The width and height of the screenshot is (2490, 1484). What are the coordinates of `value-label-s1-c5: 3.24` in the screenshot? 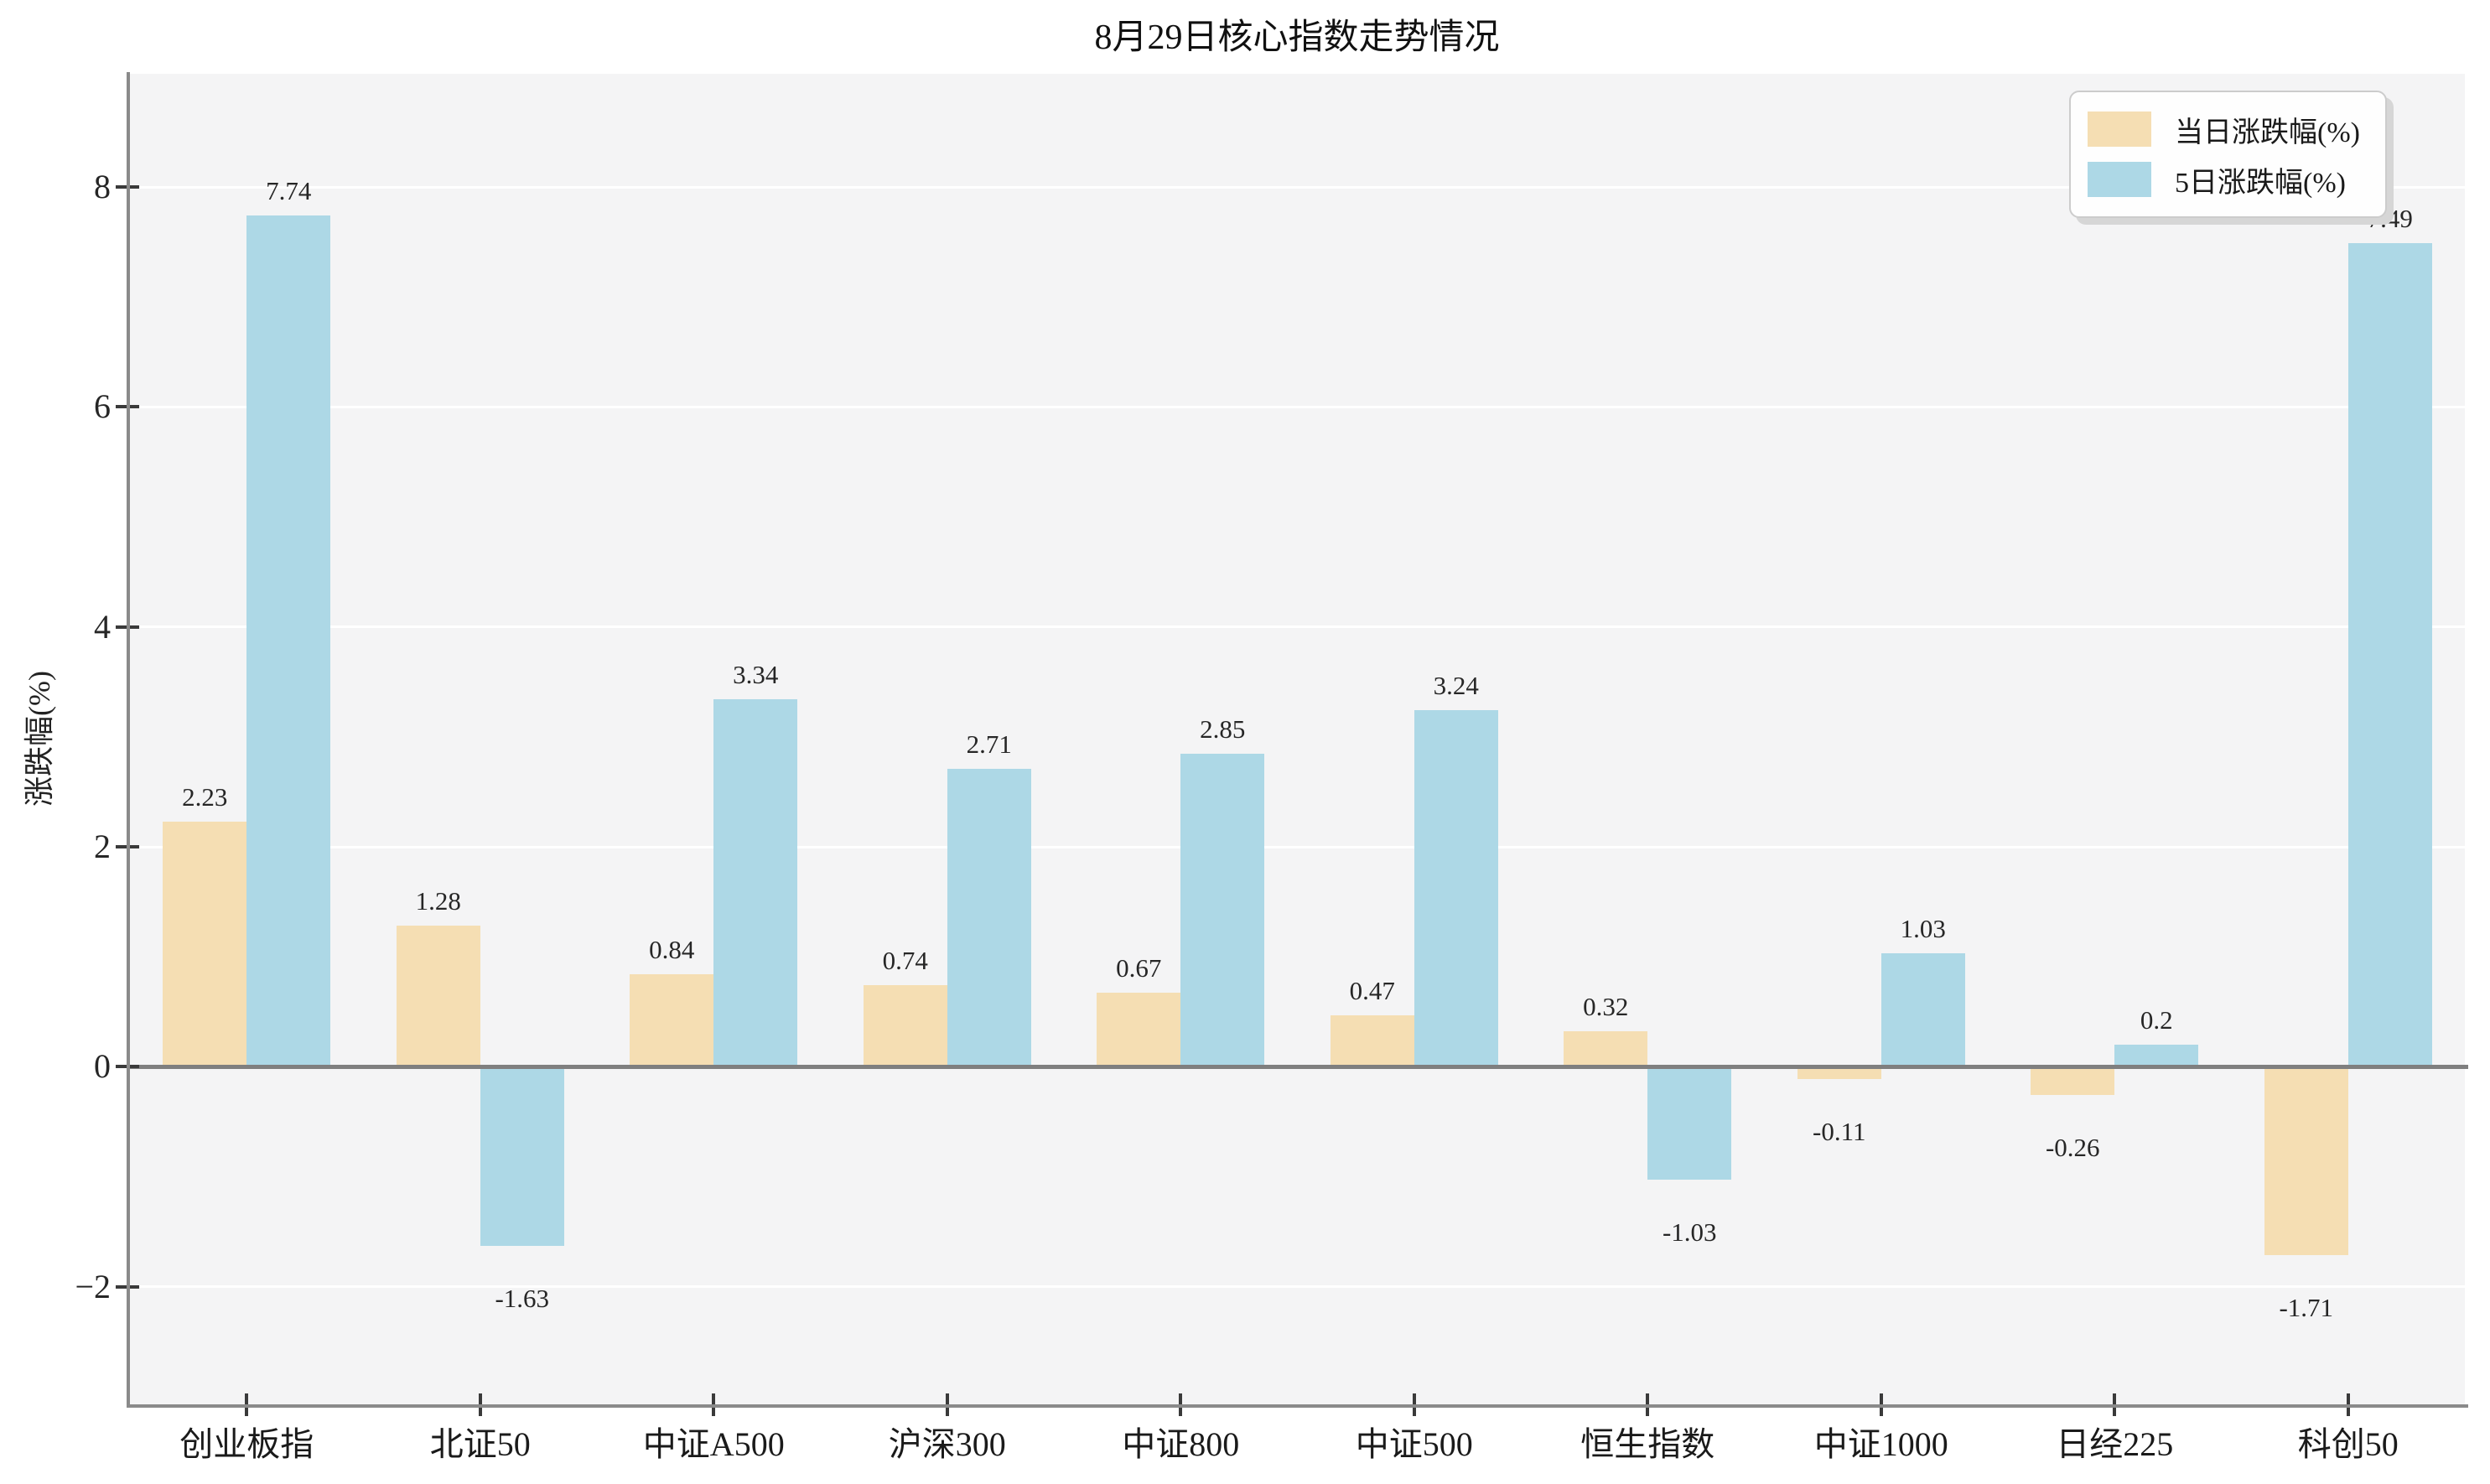 It's located at (1456, 686).